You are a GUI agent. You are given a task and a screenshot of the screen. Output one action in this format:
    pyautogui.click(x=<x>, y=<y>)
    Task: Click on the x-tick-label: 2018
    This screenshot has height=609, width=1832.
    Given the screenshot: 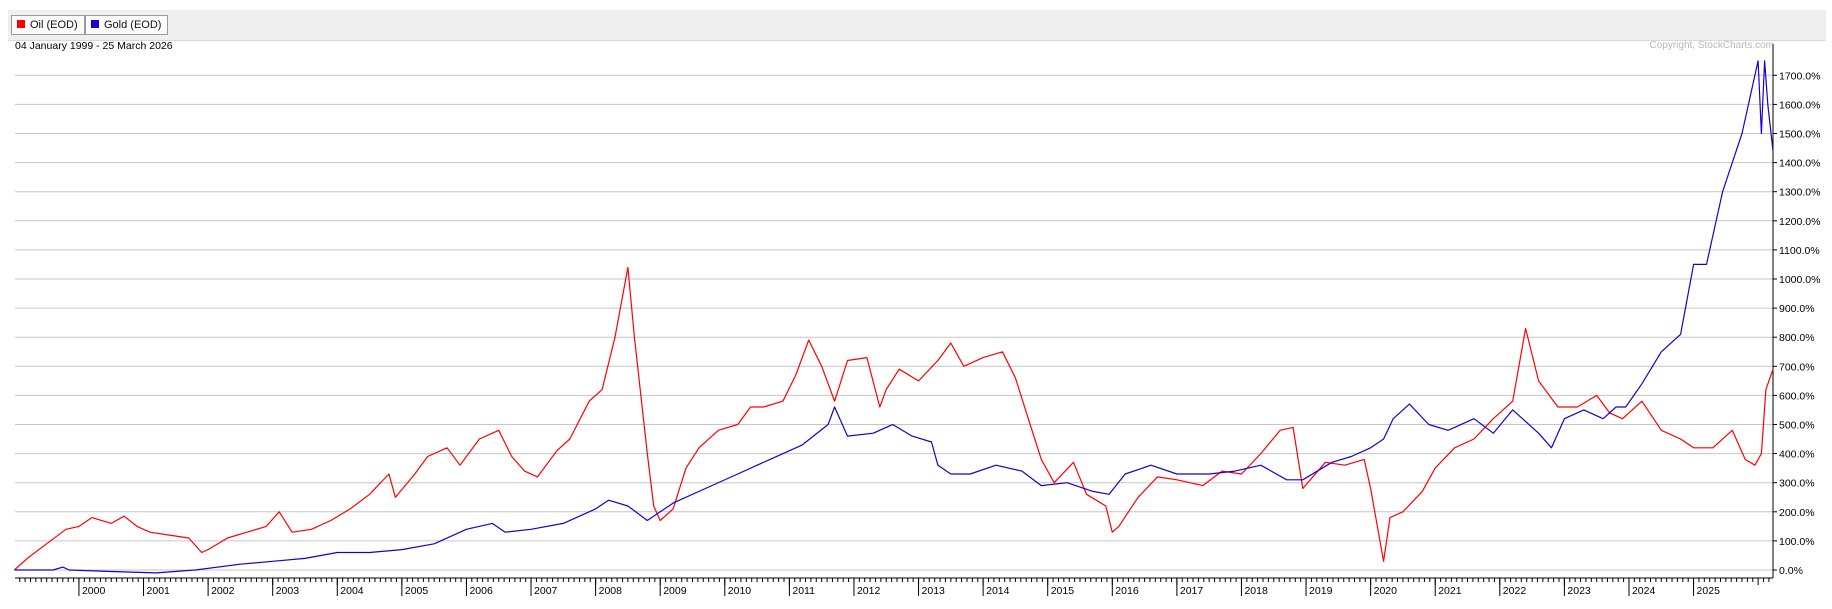 What is the action you would take?
    pyautogui.click(x=1256, y=591)
    